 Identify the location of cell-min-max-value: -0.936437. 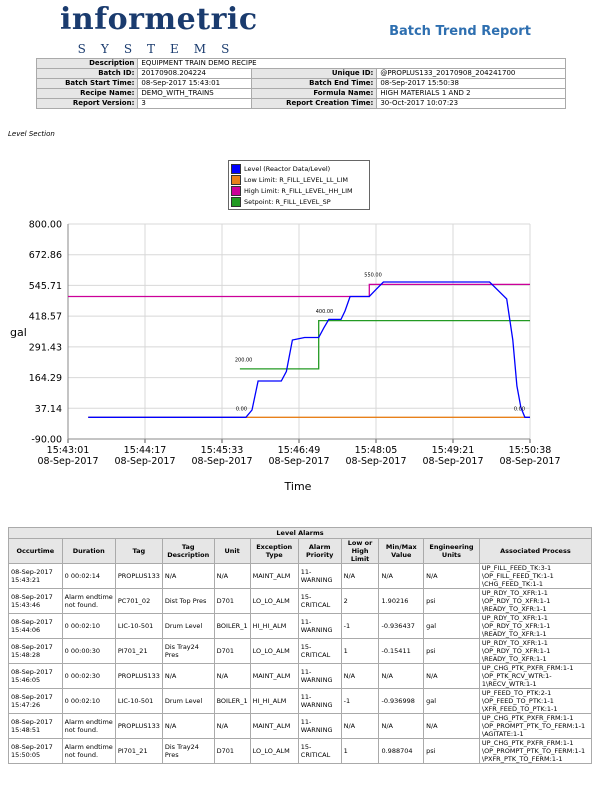
(401, 626).